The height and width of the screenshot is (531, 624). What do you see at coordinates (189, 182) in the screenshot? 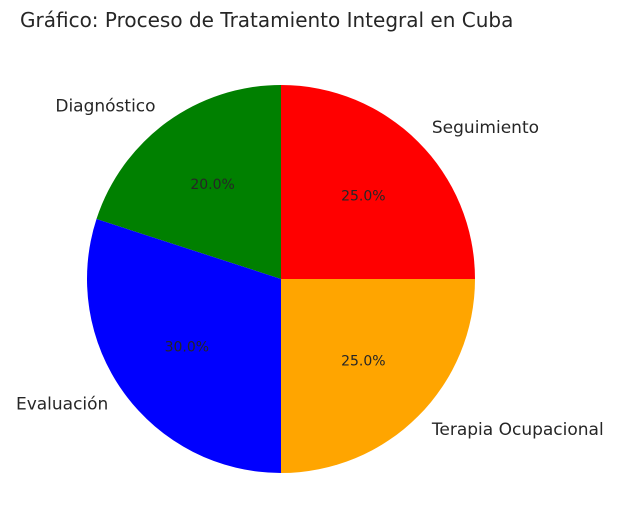
I see `pie-slice-diagnostico` at bounding box center [189, 182].